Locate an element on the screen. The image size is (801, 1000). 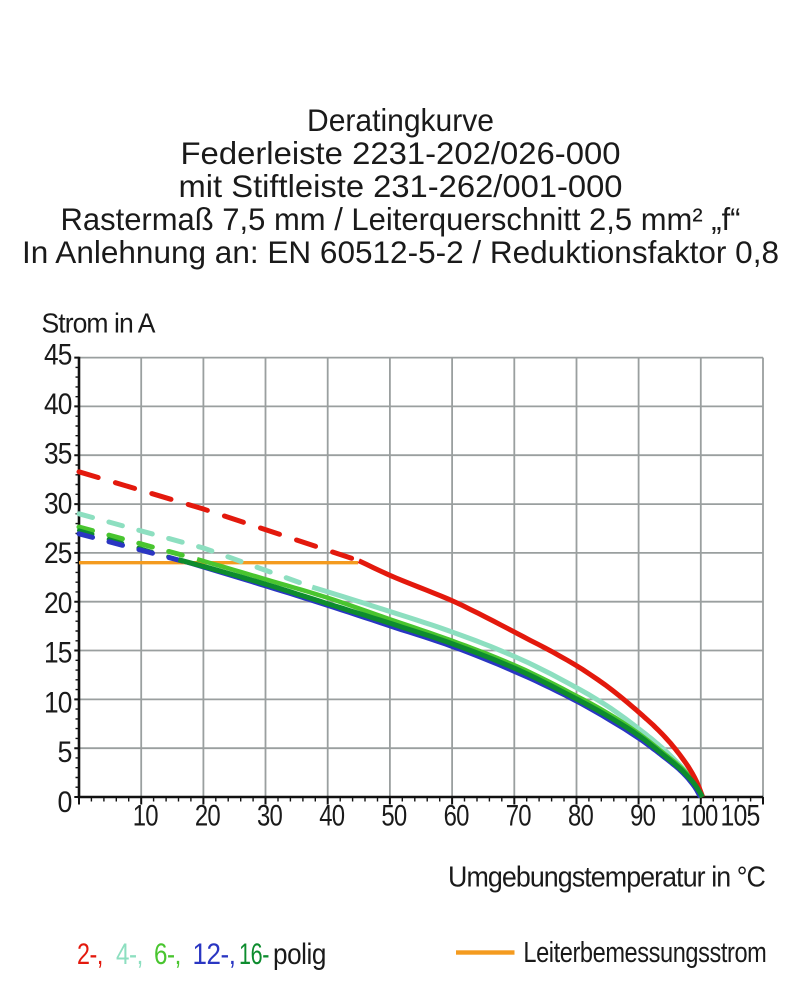
svg-text: Federleiste 2231-202/026-000 is located at coordinates (401, 153).